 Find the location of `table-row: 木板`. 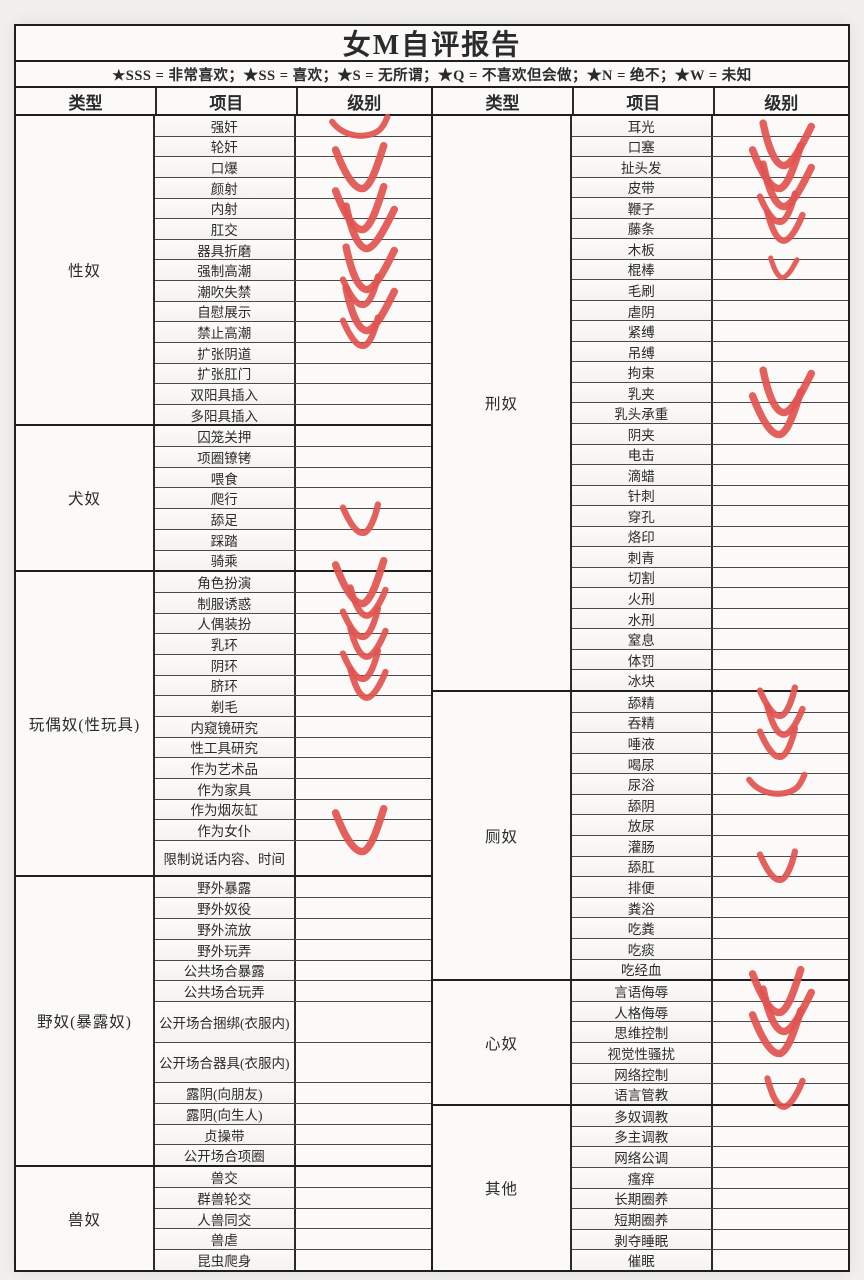

table-row: 木板 is located at coordinates (710, 248).